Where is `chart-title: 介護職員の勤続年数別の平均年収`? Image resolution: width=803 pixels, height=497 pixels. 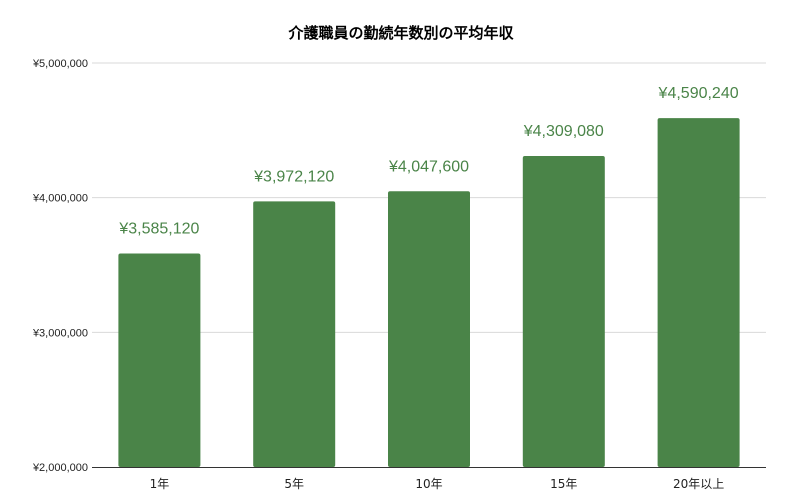 chart-title: 介護職員の勤続年数別の平均年収 is located at coordinates (400, 33).